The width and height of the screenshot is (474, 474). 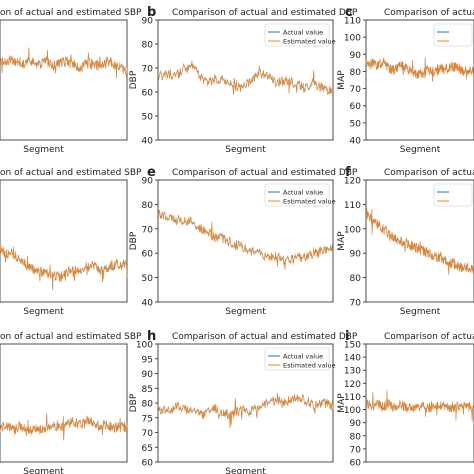 What do you see at coordinates (151, 172) in the screenshot?
I see `panel-letter: e` at bounding box center [151, 172].